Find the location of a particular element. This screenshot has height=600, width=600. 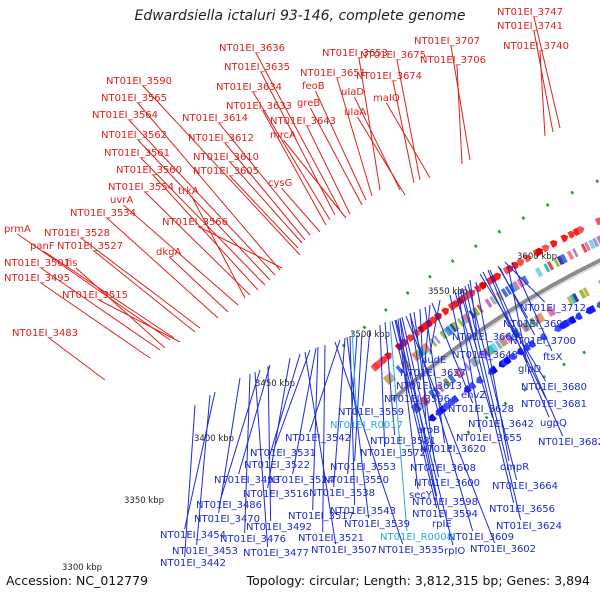

minus-gene-label: NT01EI_3524 is located at coordinates (301, 480).